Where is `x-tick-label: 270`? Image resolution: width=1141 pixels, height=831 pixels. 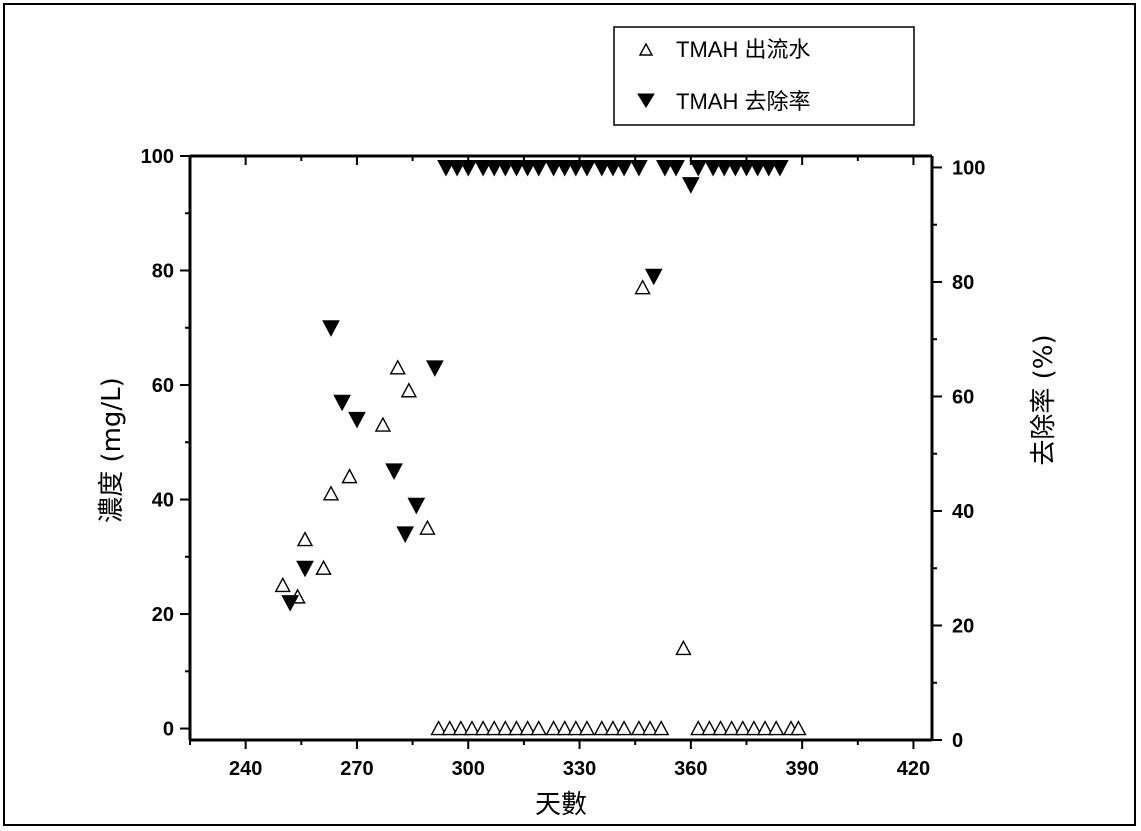 x-tick-label: 270 is located at coordinates (356, 769).